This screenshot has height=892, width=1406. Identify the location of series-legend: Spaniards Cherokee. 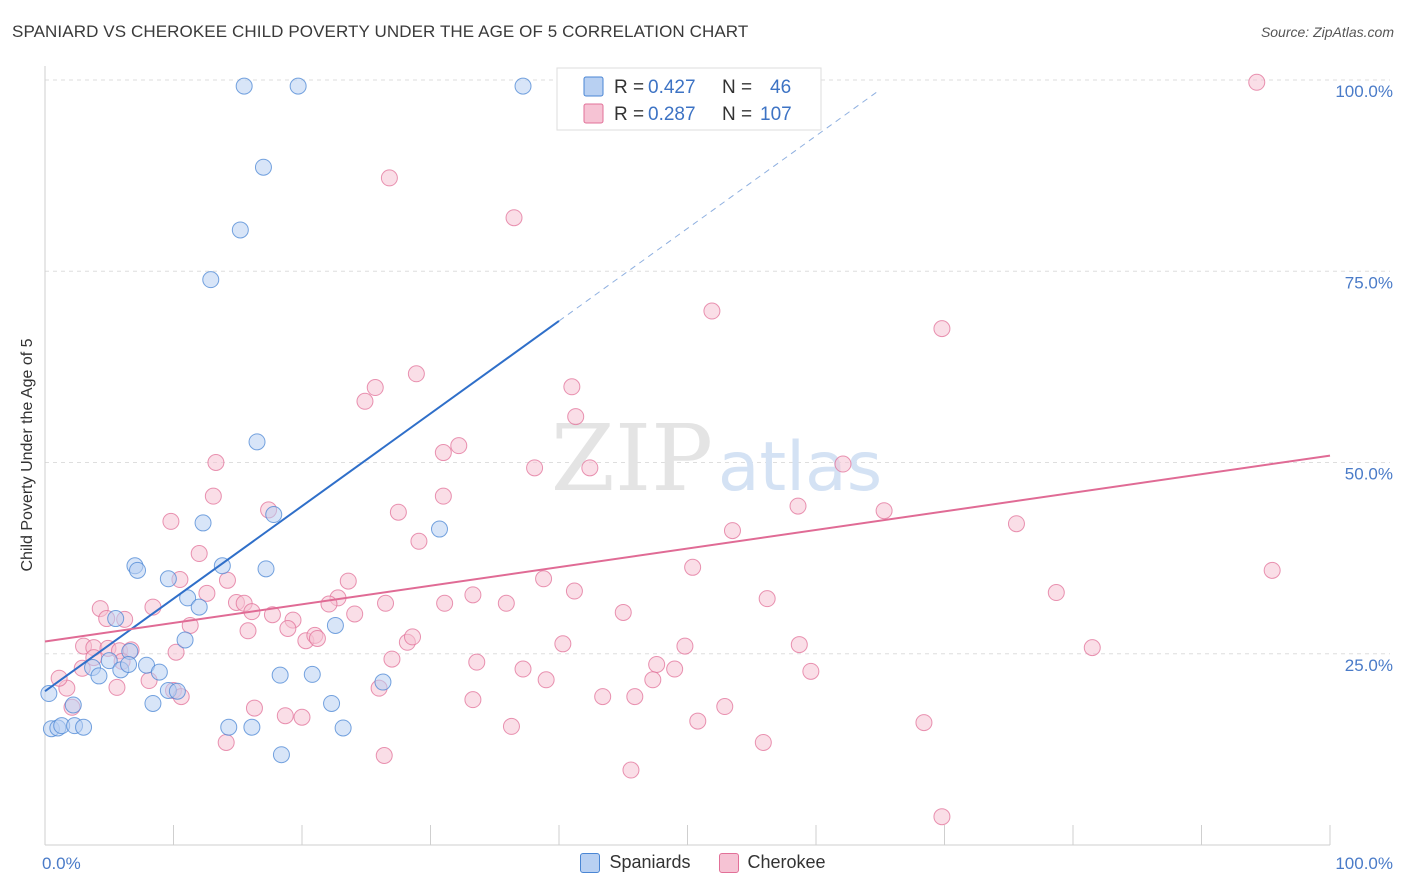
(703, 862).